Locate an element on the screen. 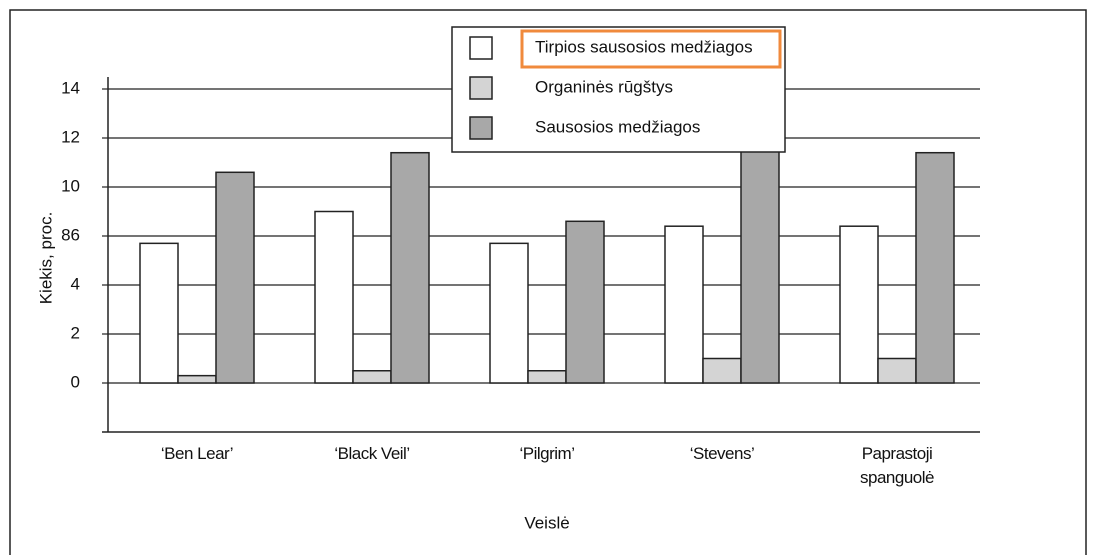  x-tick-label: ‘Stevens’ is located at coordinates (722, 453).